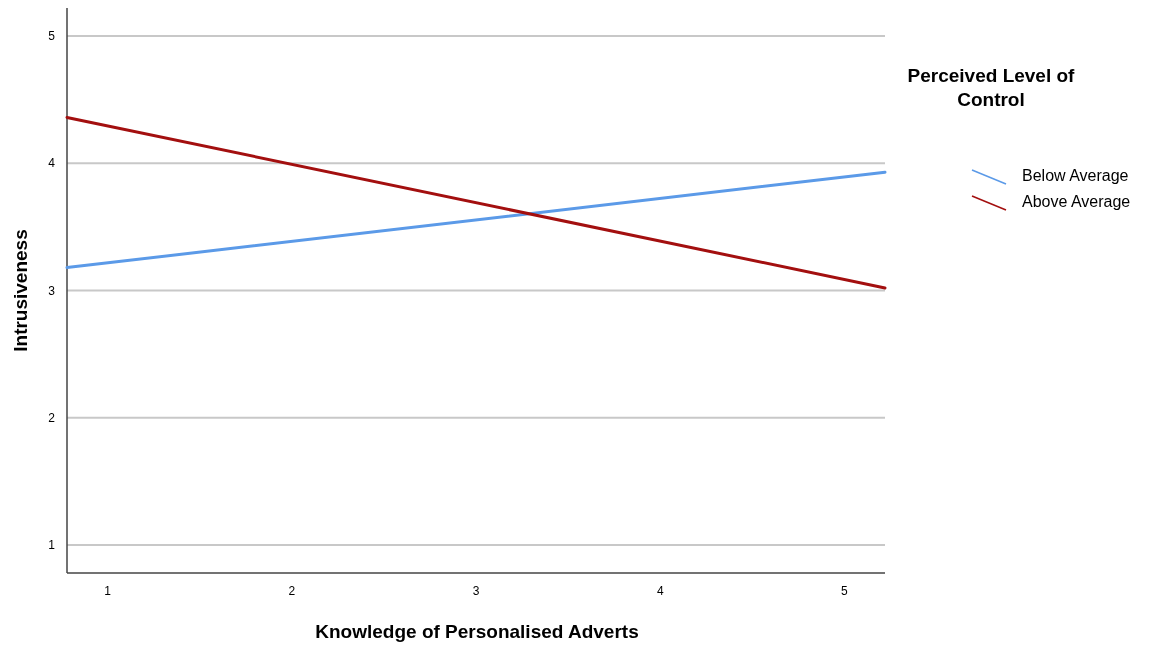  What do you see at coordinates (991, 87) in the screenshot?
I see `legend-title: Perceived Level of Control` at bounding box center [991, 87].